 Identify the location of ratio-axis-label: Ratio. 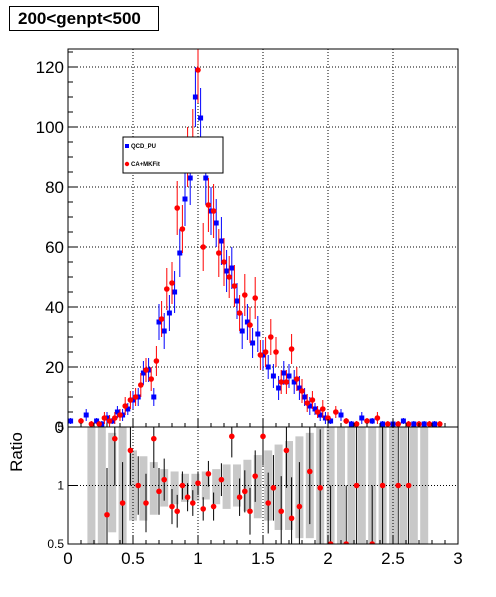
(16, 452).